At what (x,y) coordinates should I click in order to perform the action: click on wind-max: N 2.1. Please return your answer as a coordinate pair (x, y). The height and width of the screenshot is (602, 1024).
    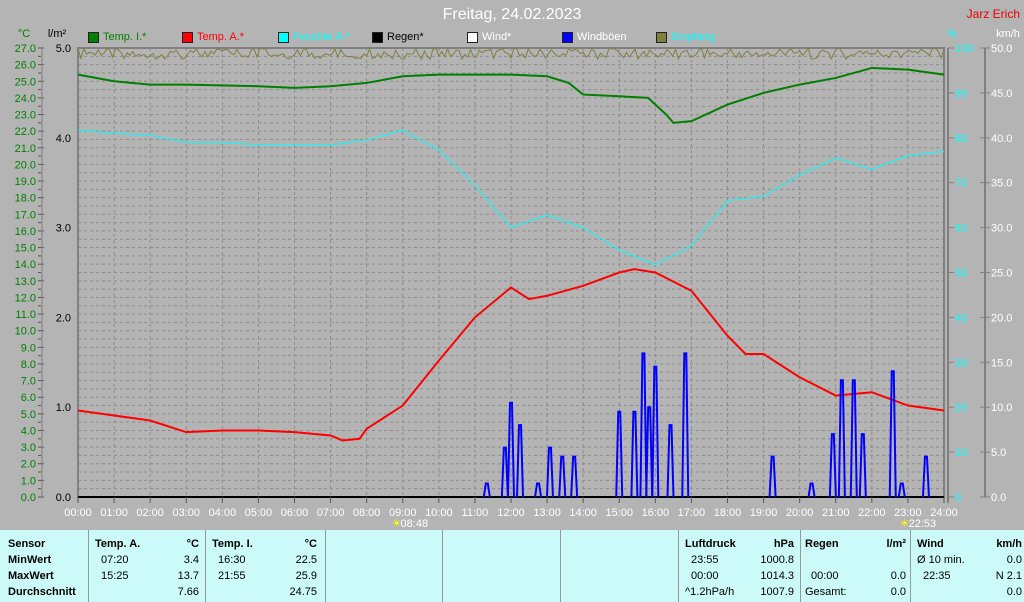
    Looking at the image, I should click on (1008, 576).